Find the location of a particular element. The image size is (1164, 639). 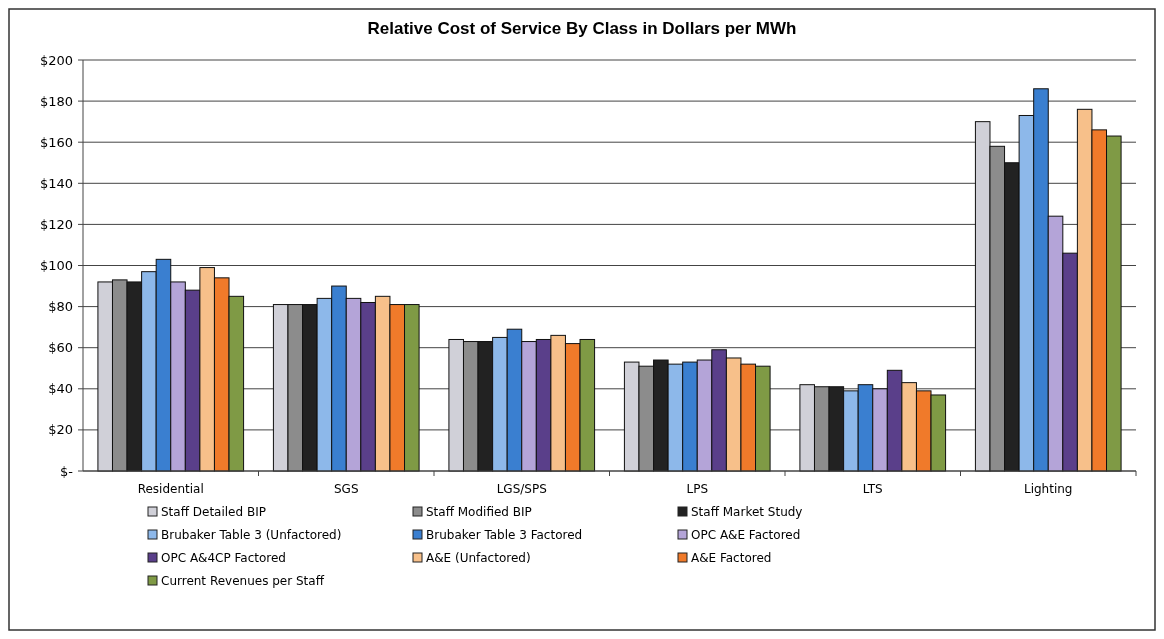

legend-label: OPC A&E Factored is located at coordinates (746, 535).